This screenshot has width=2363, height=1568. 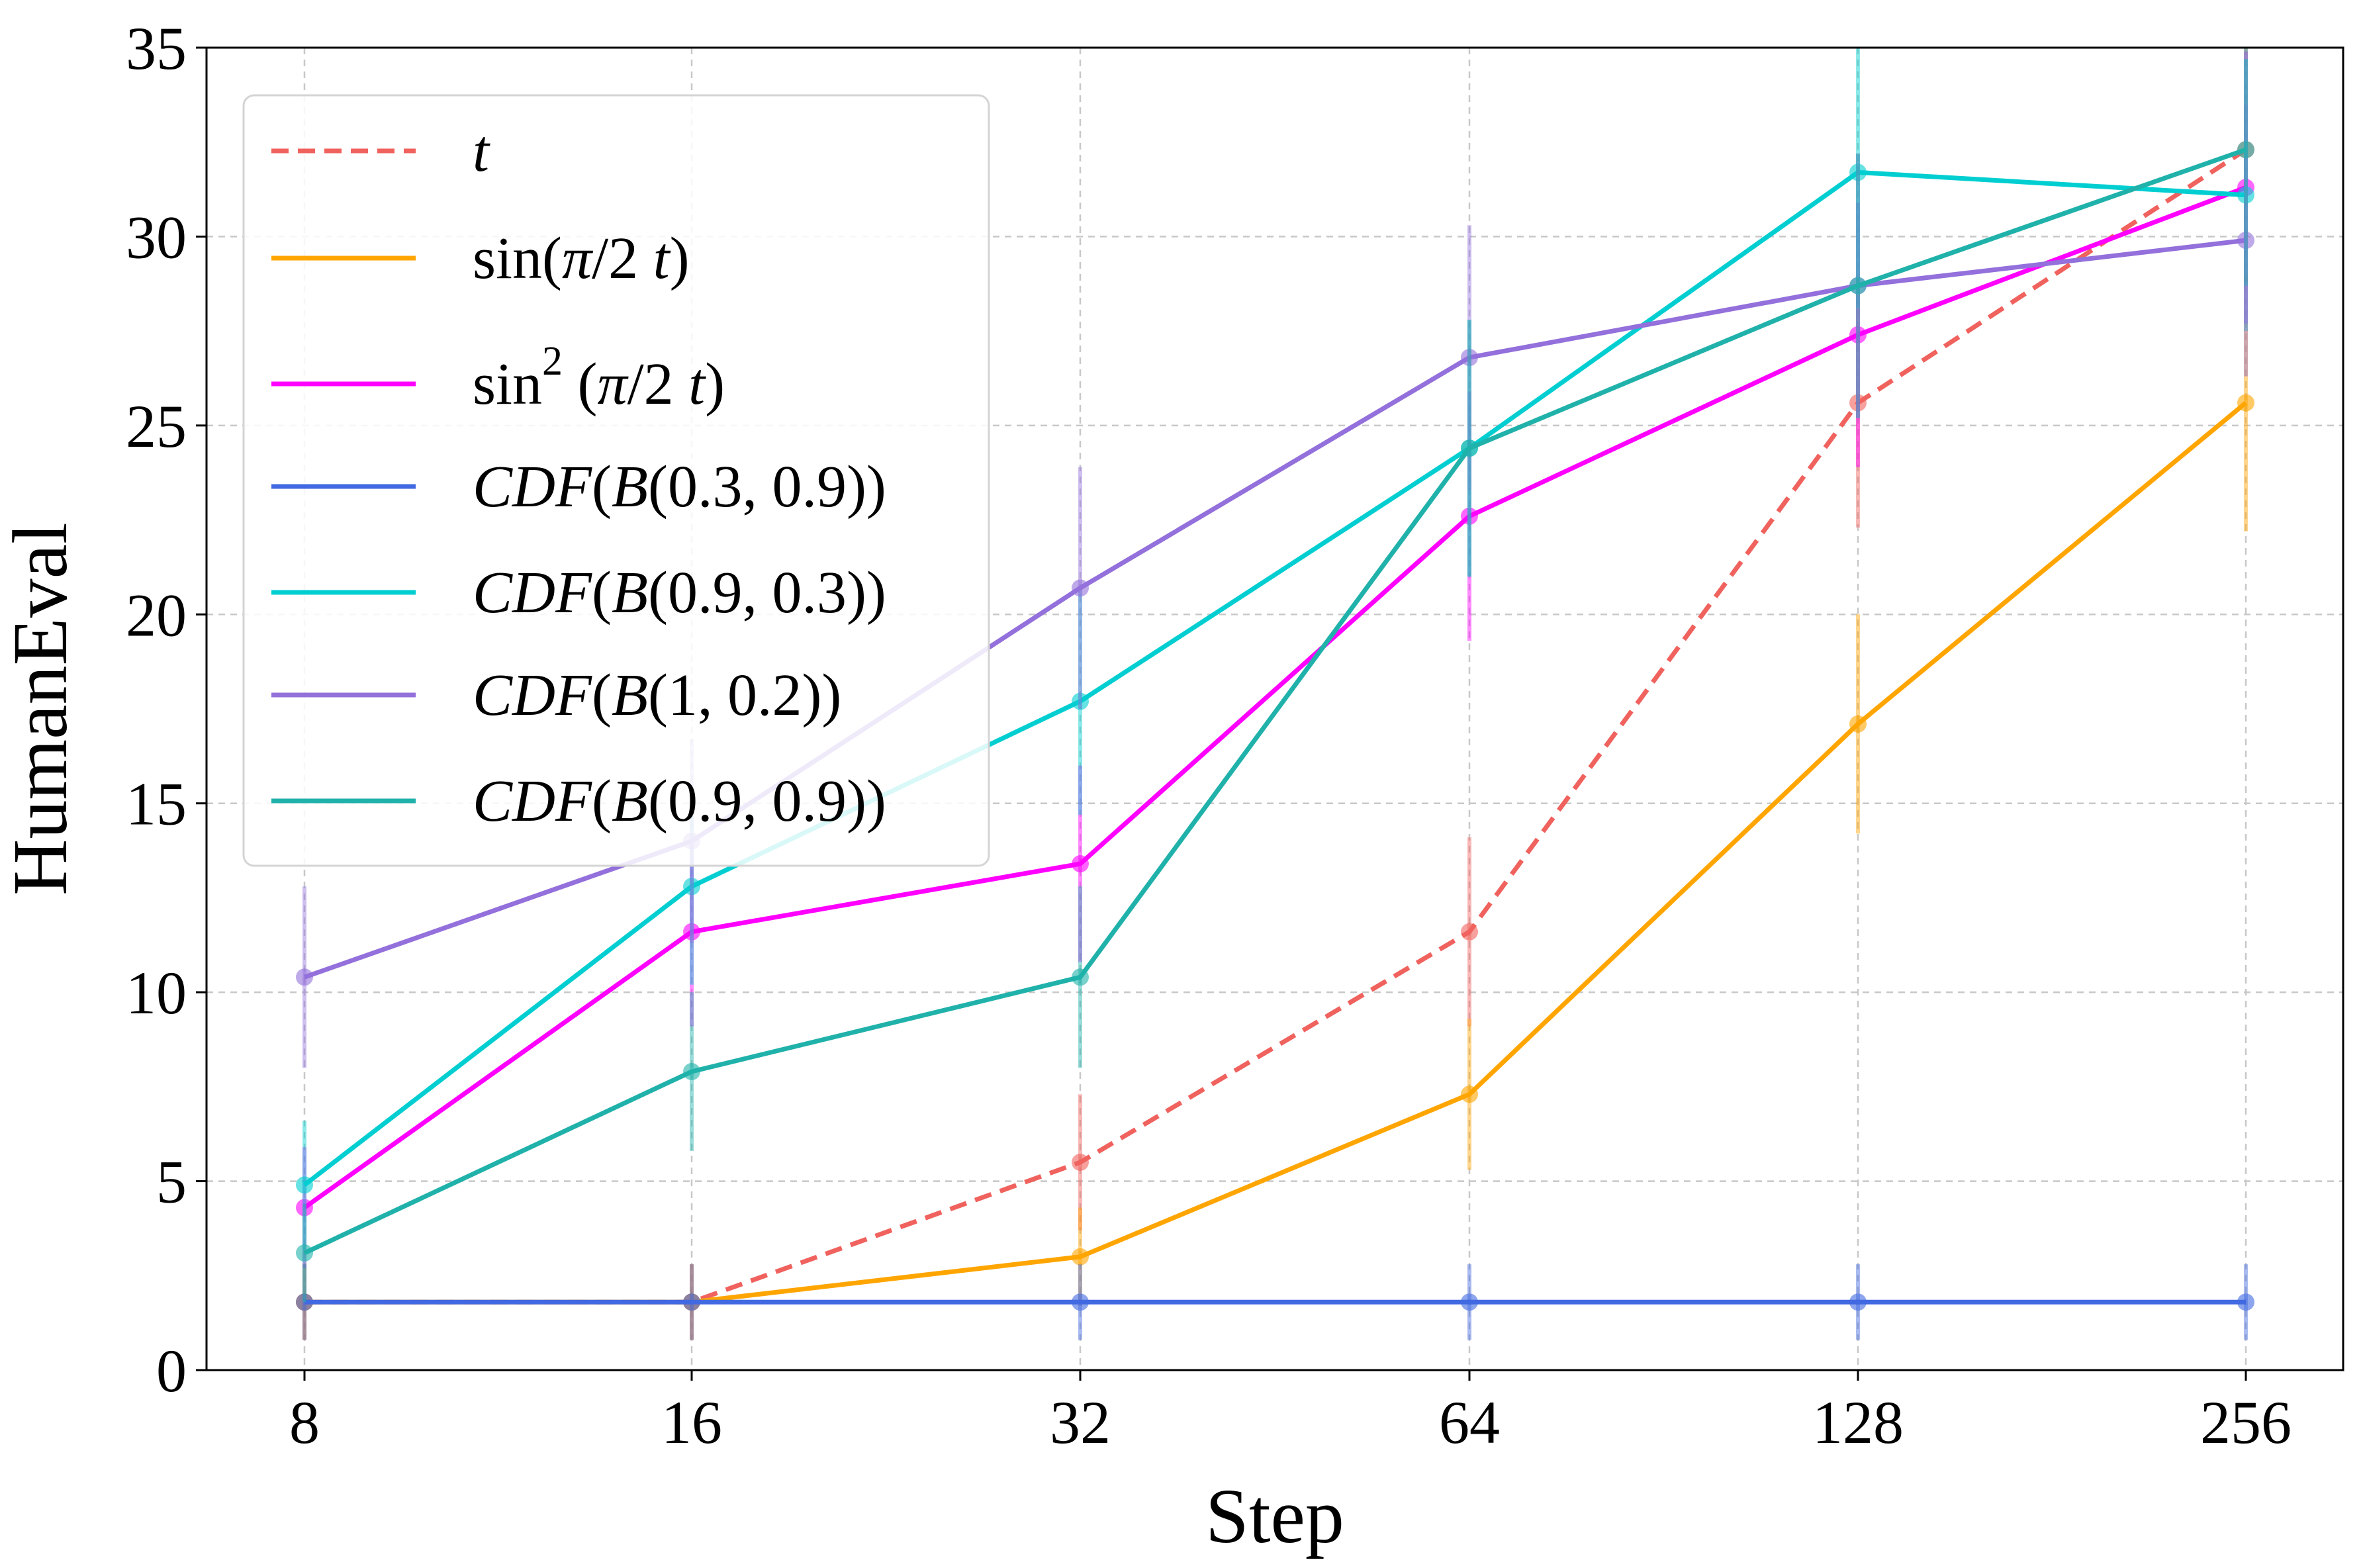 What do you see at coordinates (581, 258) in the screenshot?
I see `legend-label: sin(π/2 t)` at bounding box center [581, 258].